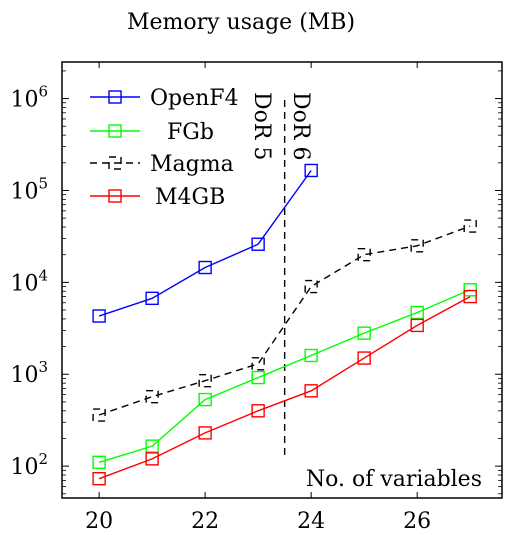 The height and width of the screenshot is (535, 505). Describe the element at coordinates (29, 98) in the screenshot. I see `y-tick-label: 10⁶` at that location.